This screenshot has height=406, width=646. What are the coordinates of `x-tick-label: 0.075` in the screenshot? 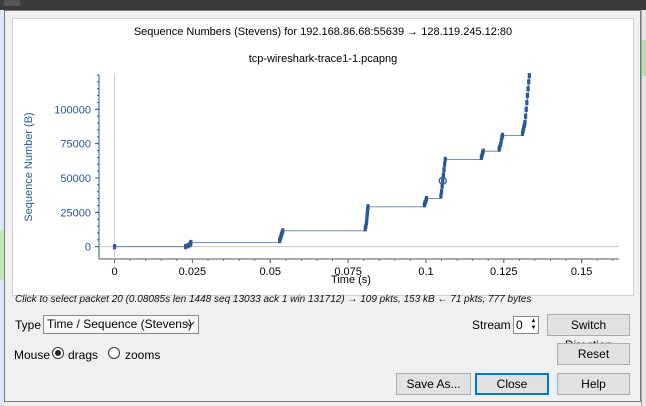 It's located at (348, 272).